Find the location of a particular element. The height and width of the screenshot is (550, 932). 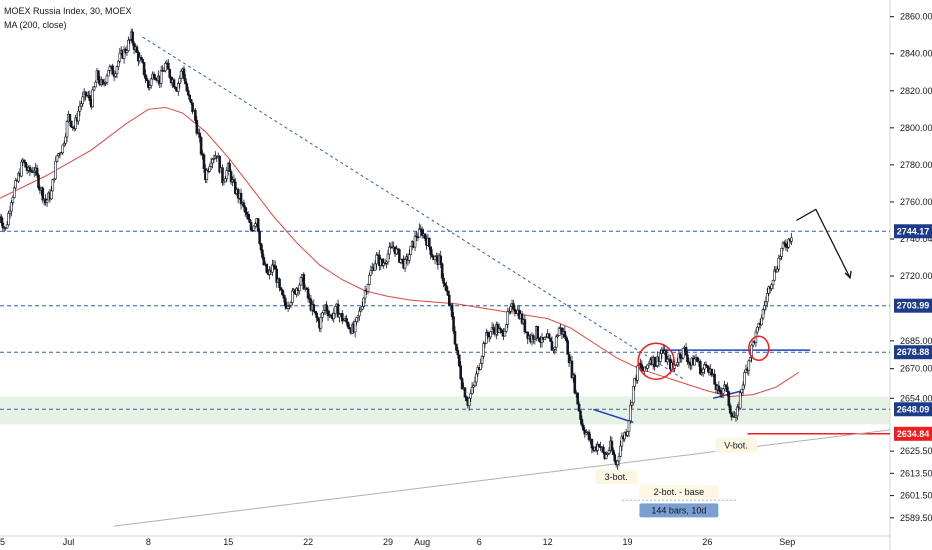

projection-arrow-head is located at coordinates (848, 275).